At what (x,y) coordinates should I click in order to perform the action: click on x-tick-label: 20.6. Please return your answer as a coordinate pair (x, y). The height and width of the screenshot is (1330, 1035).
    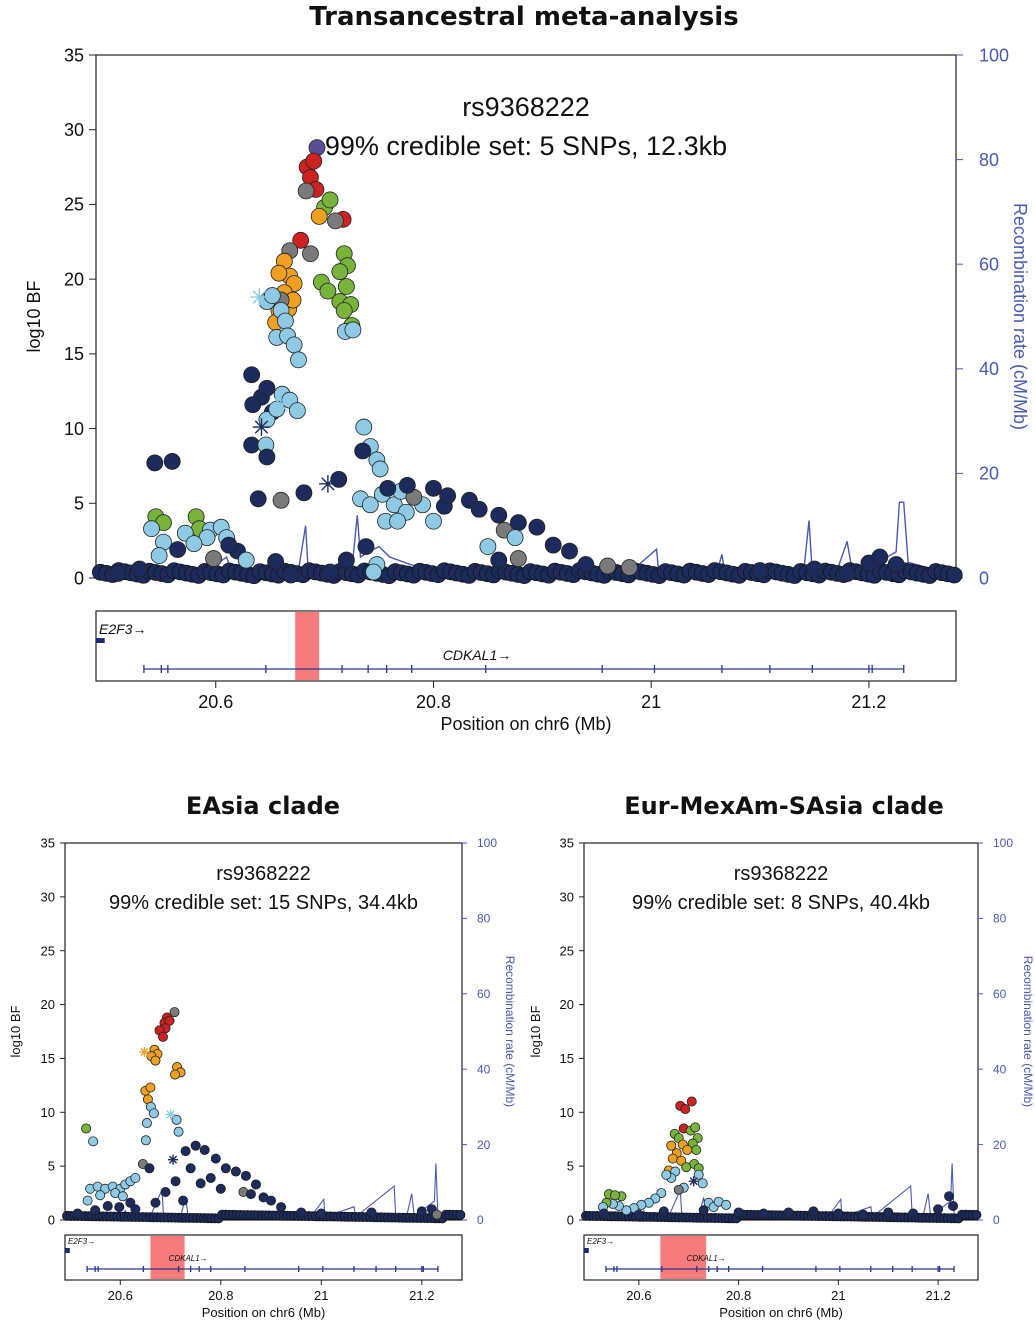
    Looking at the image, I should click on (638, 1295).